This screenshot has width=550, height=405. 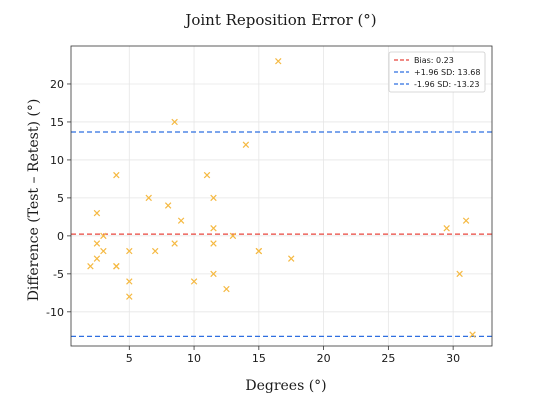 I want to click on y-tick-label: -5, so click(x=58, y=274).